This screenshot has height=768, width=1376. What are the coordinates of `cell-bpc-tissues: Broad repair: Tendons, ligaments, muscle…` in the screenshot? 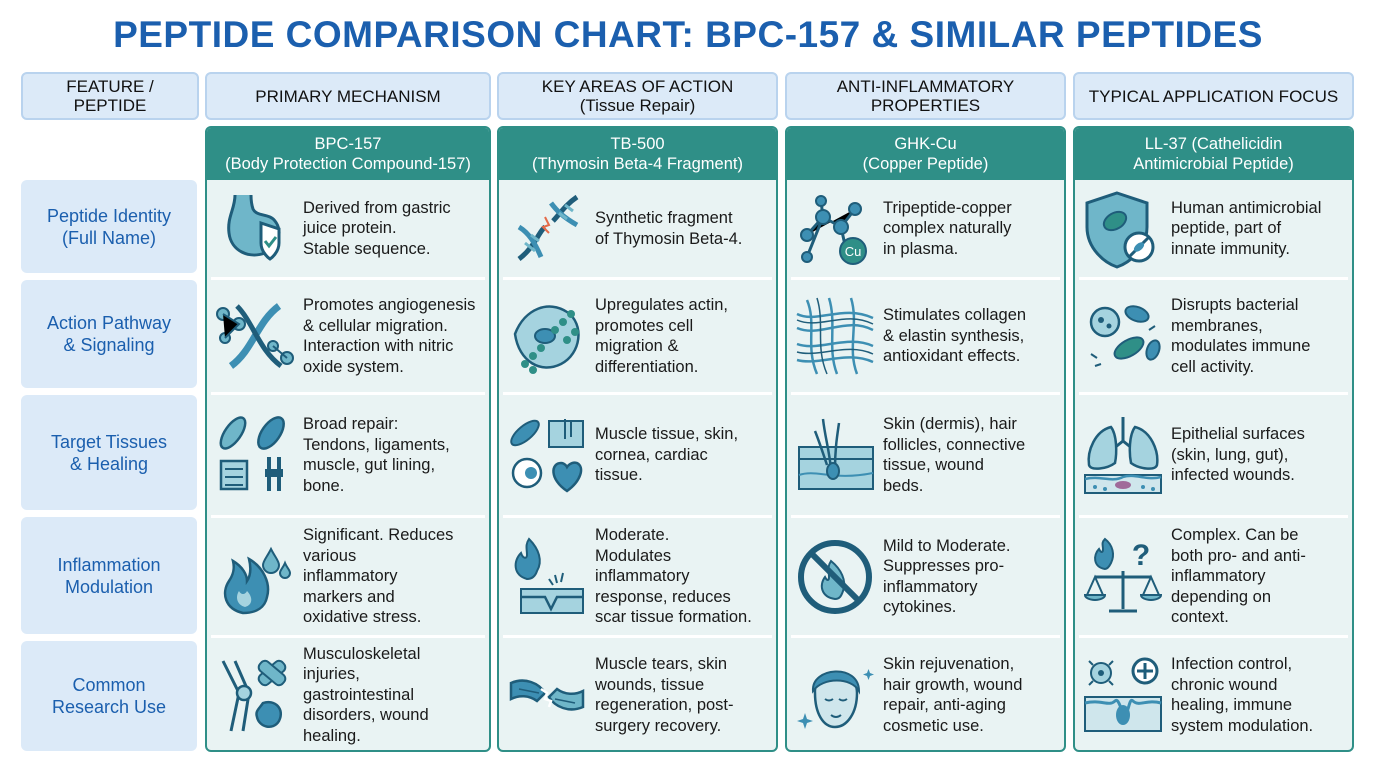 It's located at (348, 455).